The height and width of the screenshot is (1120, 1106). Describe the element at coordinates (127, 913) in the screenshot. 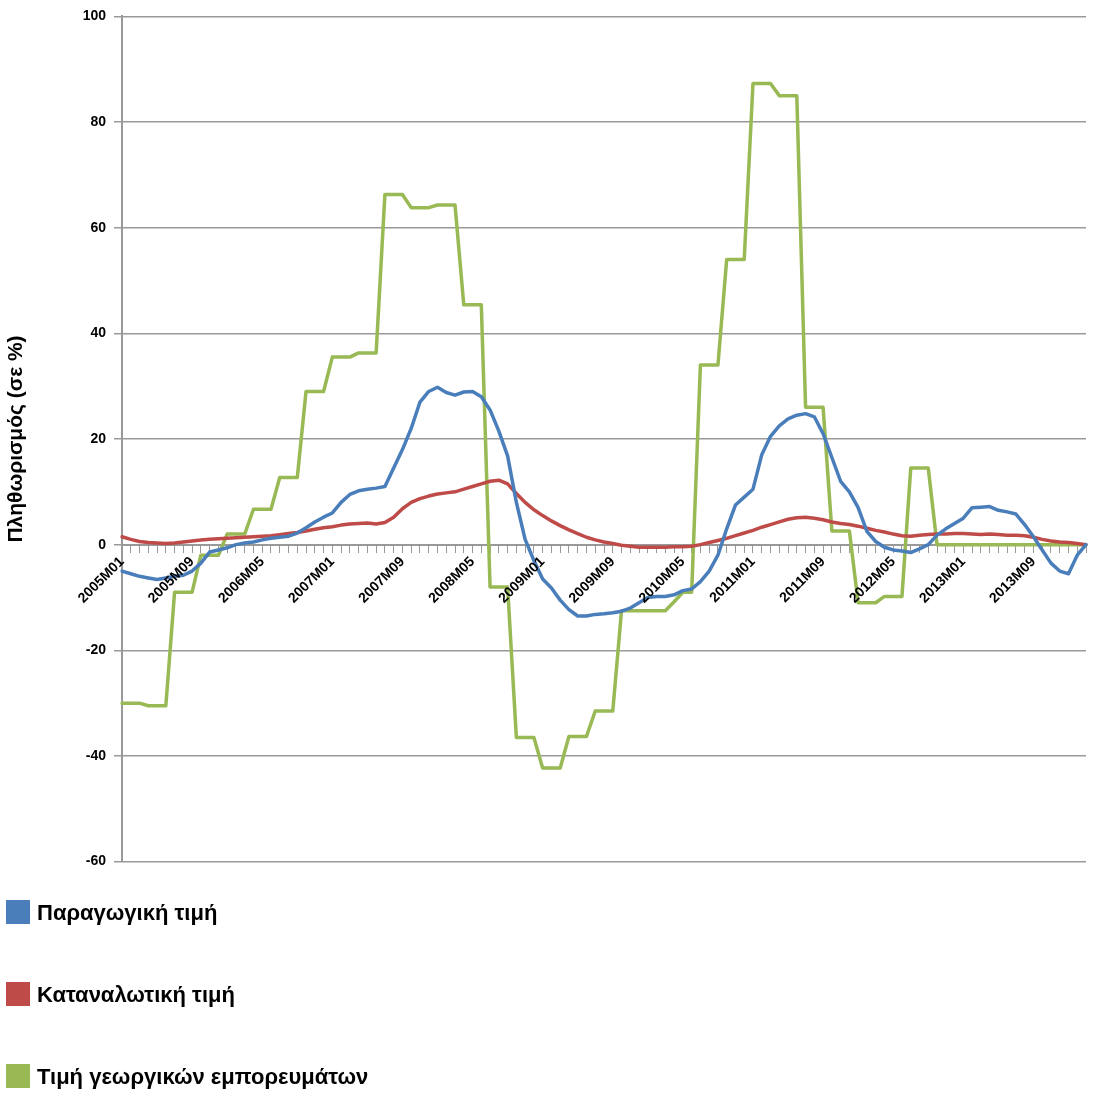

I see `legend-label: Παραγωγική τιμή` at that location.